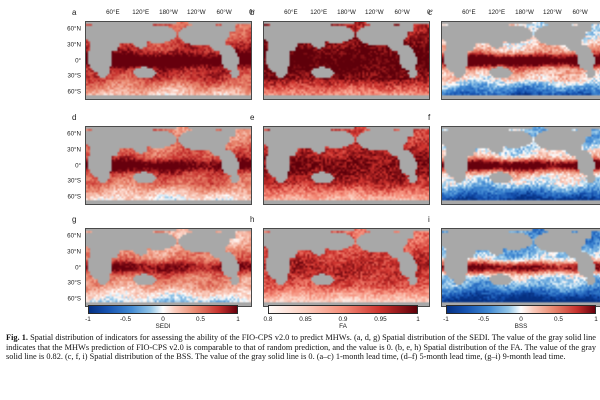 This screenshot has width=600, height=400. I want to click on colorbar-title-sedi: SEDI, so click(163, 326).